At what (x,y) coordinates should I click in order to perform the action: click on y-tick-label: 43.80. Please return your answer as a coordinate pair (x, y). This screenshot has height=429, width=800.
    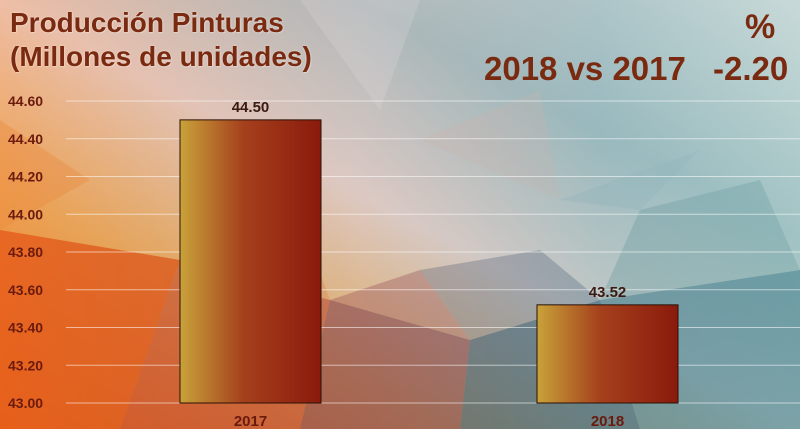
    Looking at the image, I should click on (25, 252).